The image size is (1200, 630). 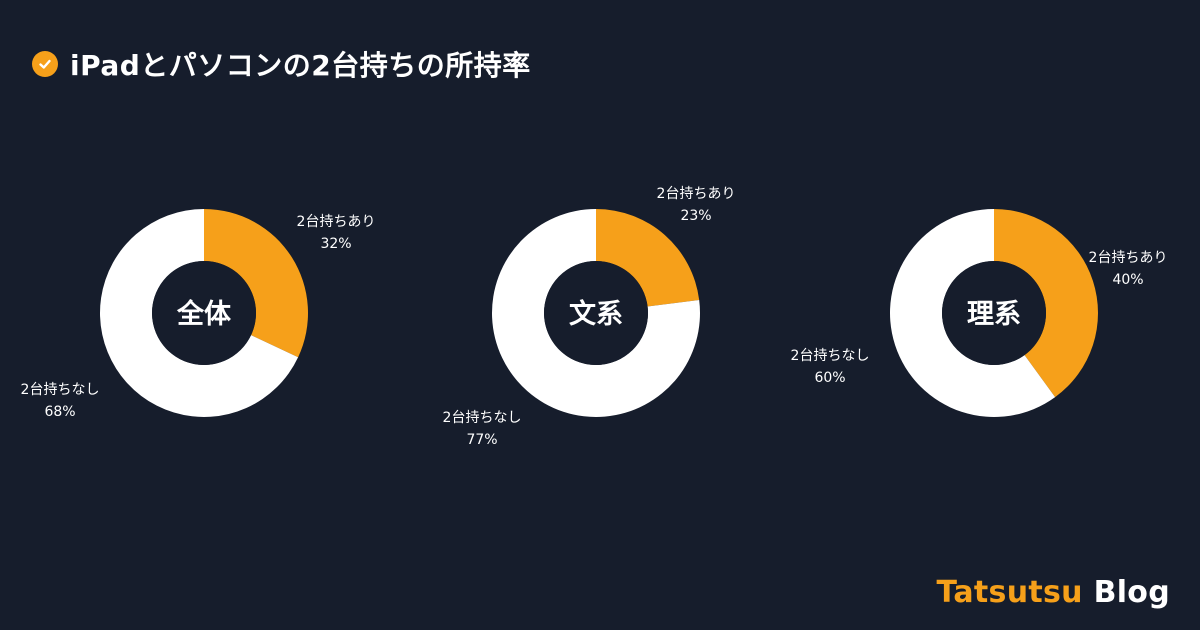 I want to click on donut-center-label: 理系, so click(x=994, y=314).